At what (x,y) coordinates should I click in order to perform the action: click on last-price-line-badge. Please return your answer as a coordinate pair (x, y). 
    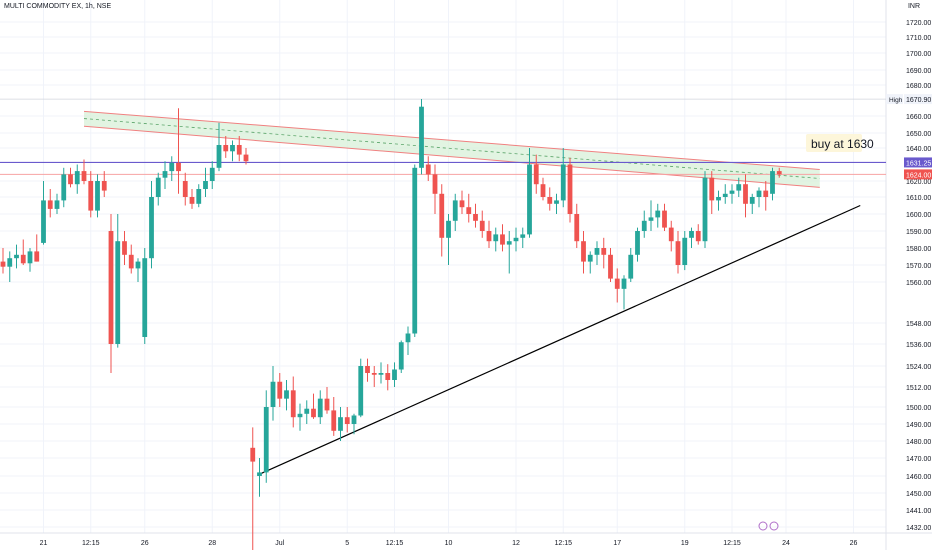
    Looking at the image, I should click on (918, 174).